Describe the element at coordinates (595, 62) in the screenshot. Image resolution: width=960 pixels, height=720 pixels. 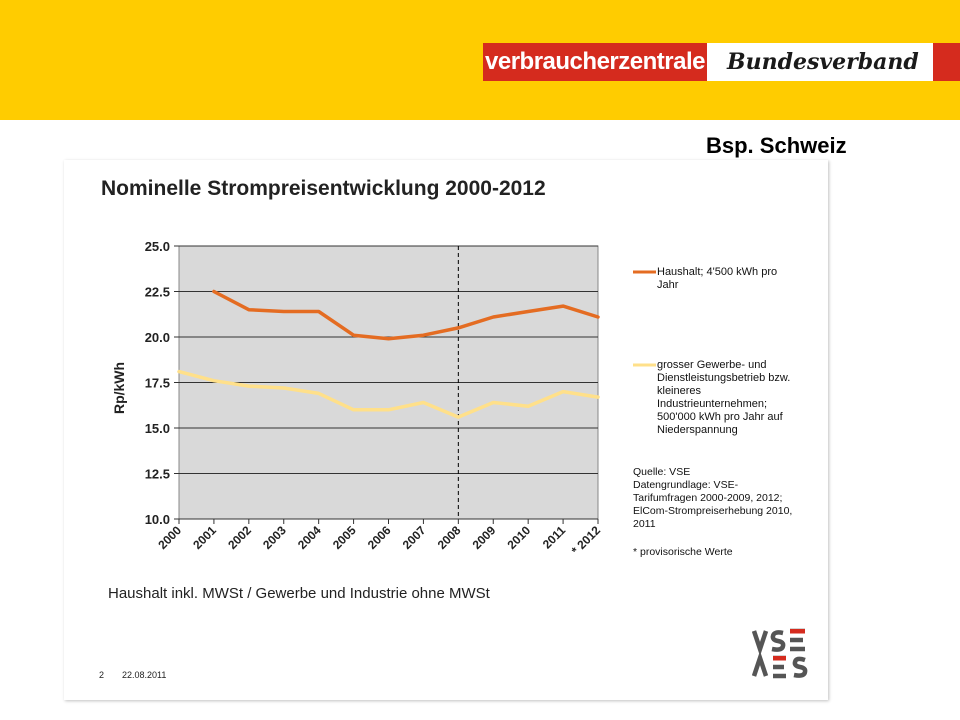
I see `logo-wordmark: verbraucherzentrale` at that location.